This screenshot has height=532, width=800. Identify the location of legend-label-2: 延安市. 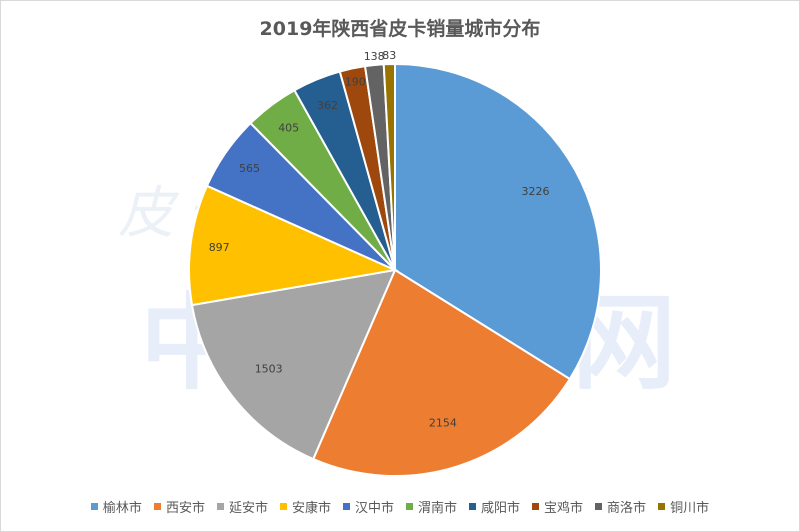
(248, 508).